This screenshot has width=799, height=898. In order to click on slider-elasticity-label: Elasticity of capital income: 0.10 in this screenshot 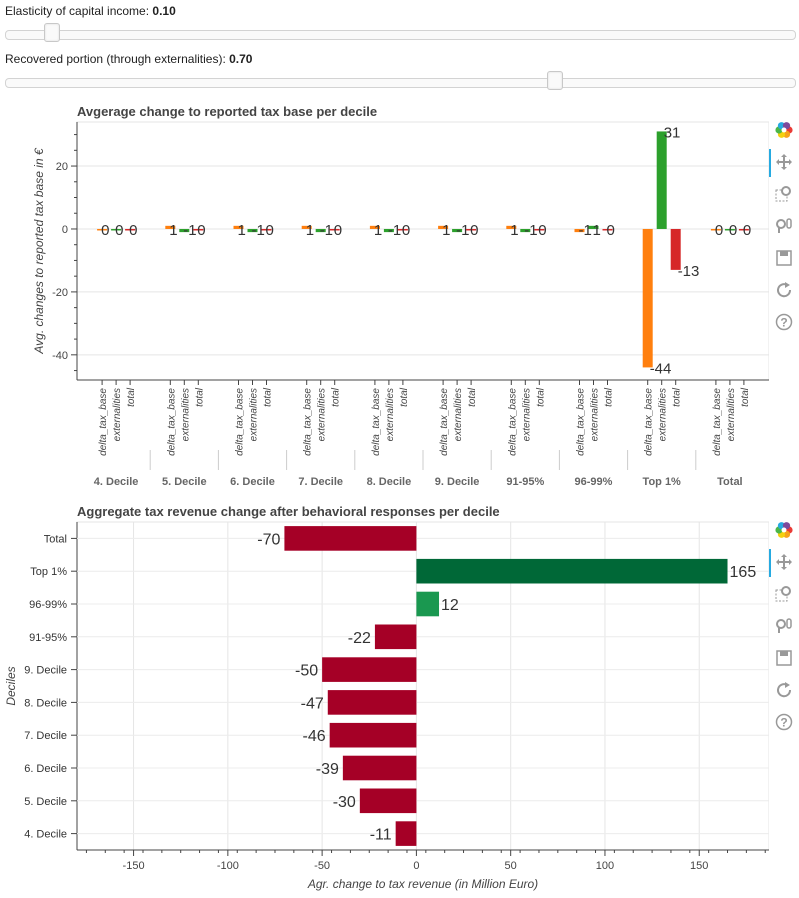, I will do `click(90, 11)`.